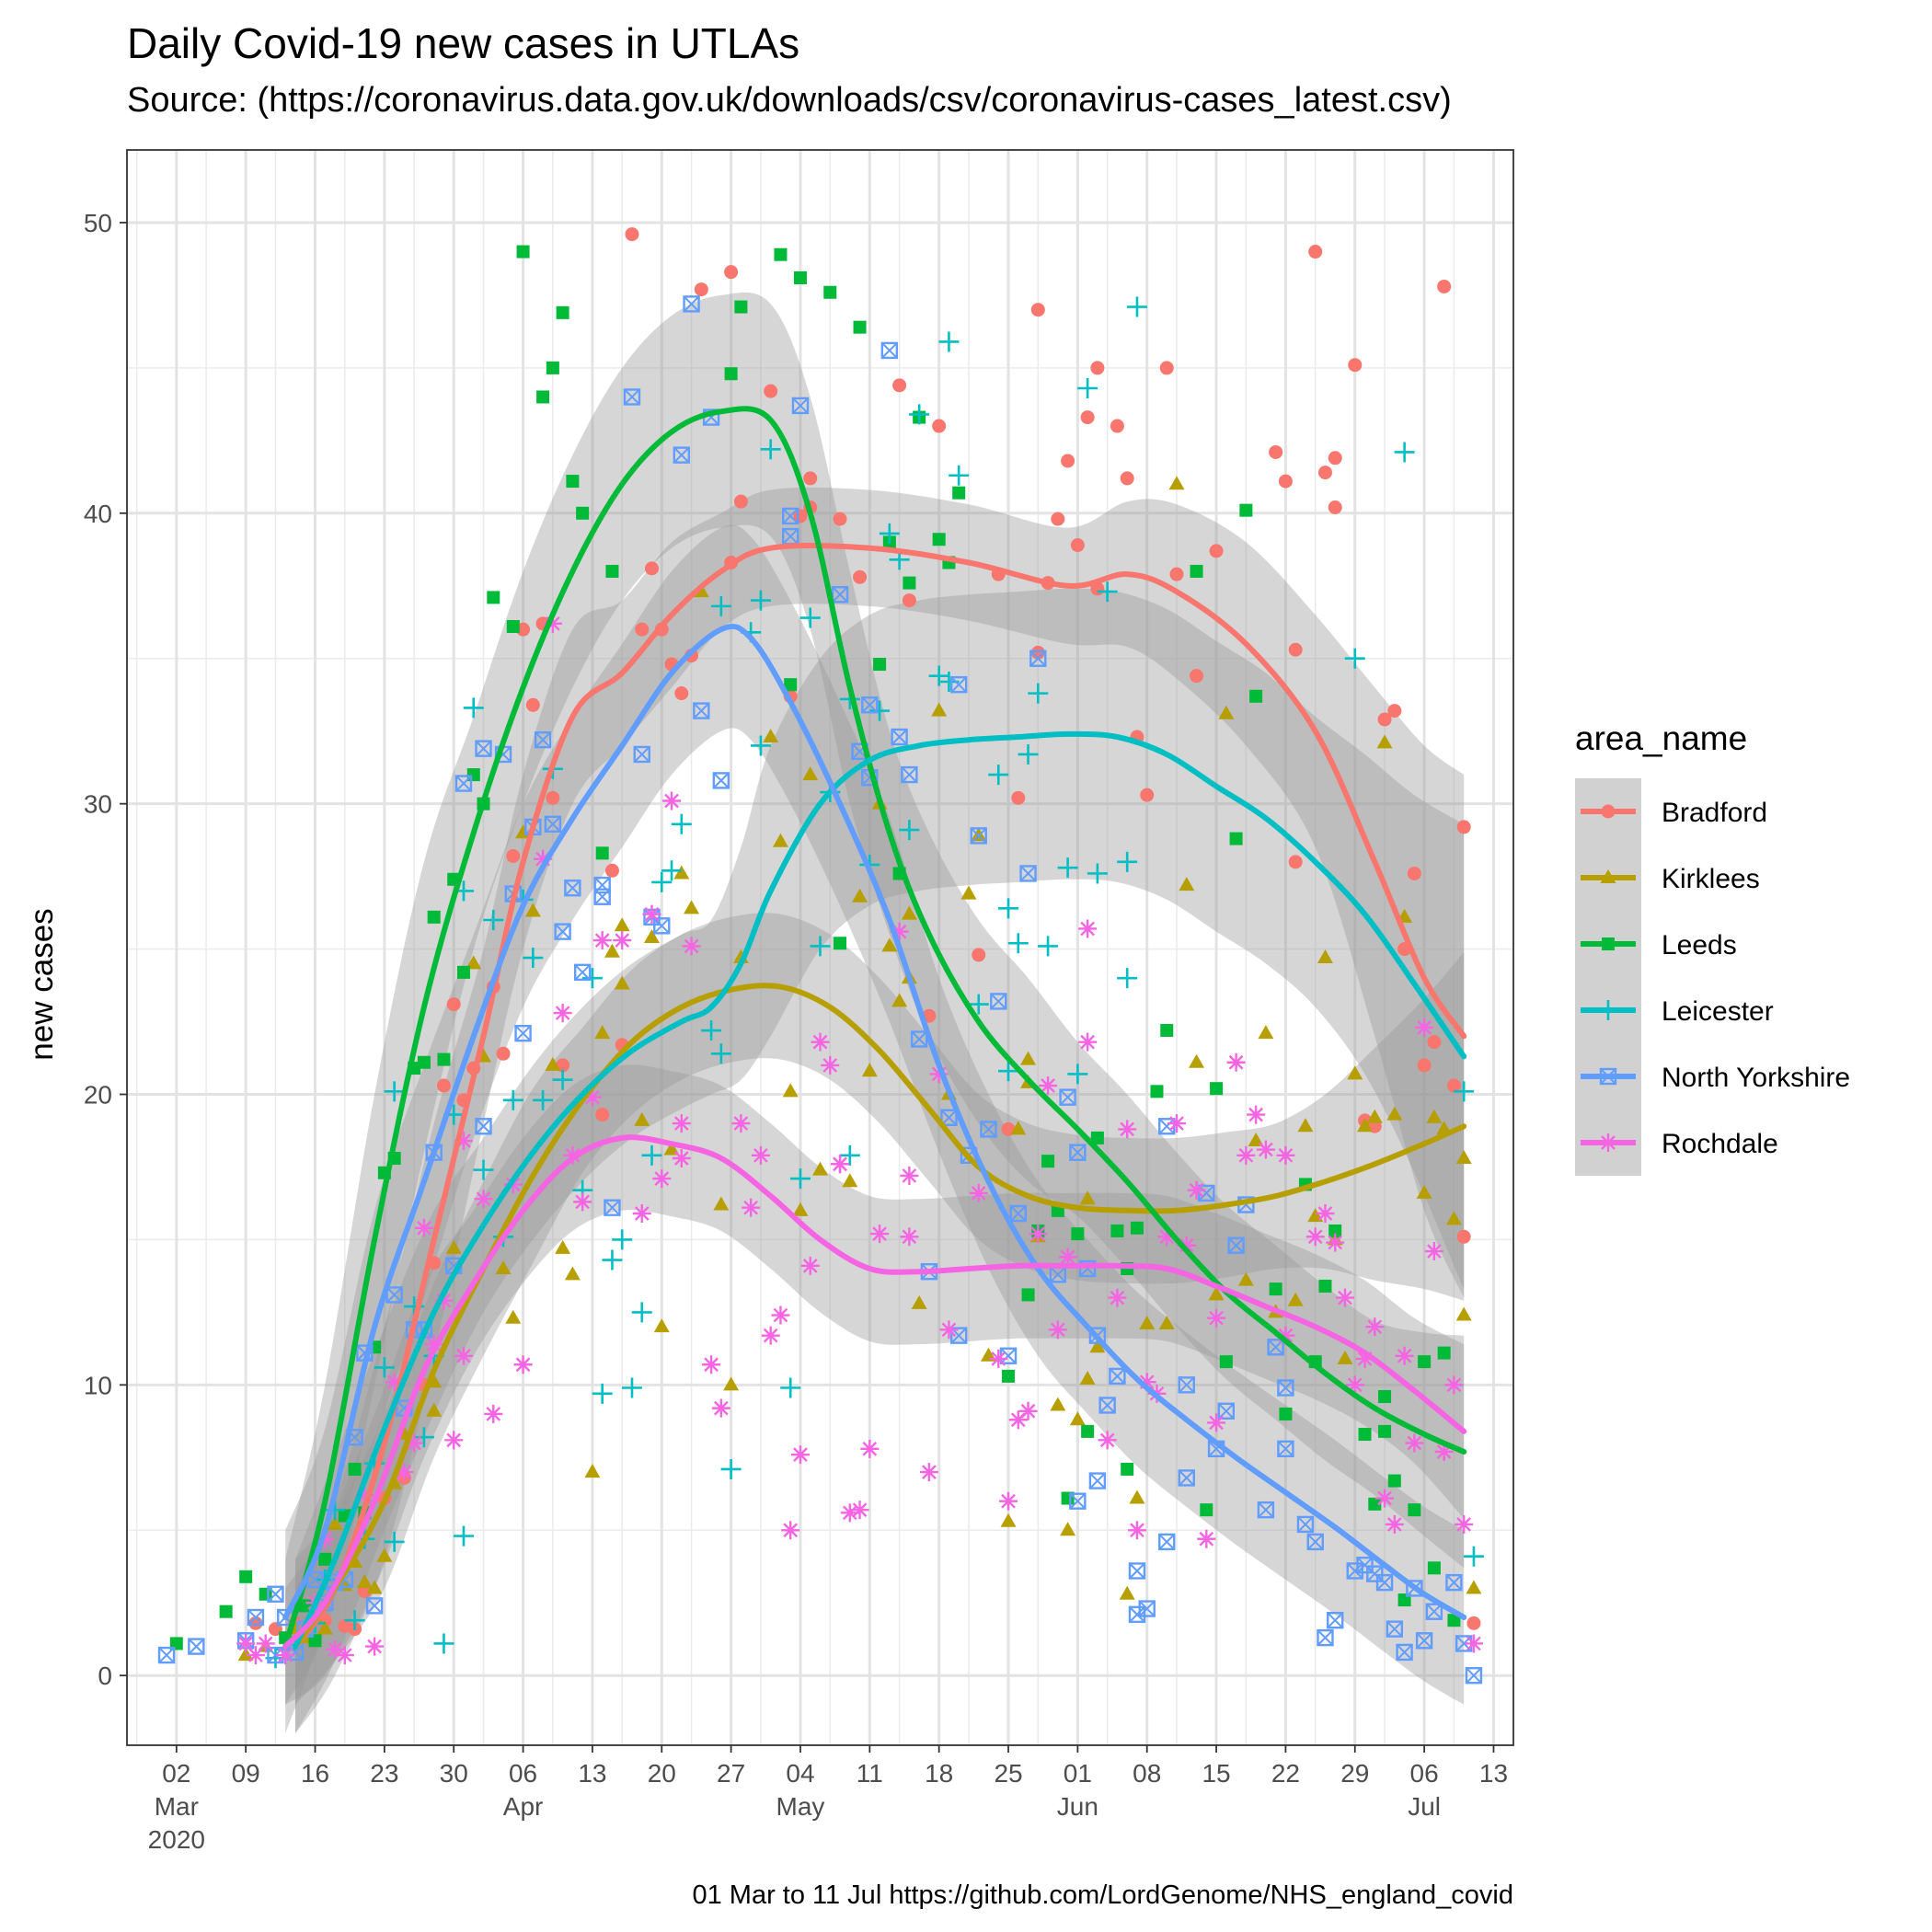 This screenshot has height=1932, width=1932. What do you see at coordinates (1078, 1773) in the screenshot?
I see `x-tick-label: 01` at bounding box center [1078, 1773].